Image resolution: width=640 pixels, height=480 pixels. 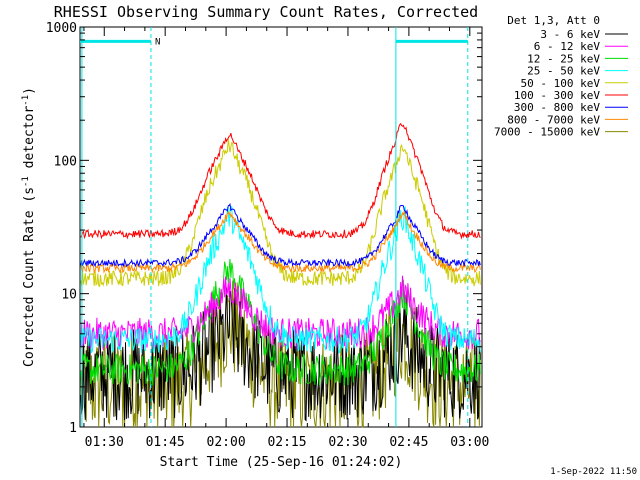 I want to click on x-tick-label: 01:30, so click(x=104, y=442).